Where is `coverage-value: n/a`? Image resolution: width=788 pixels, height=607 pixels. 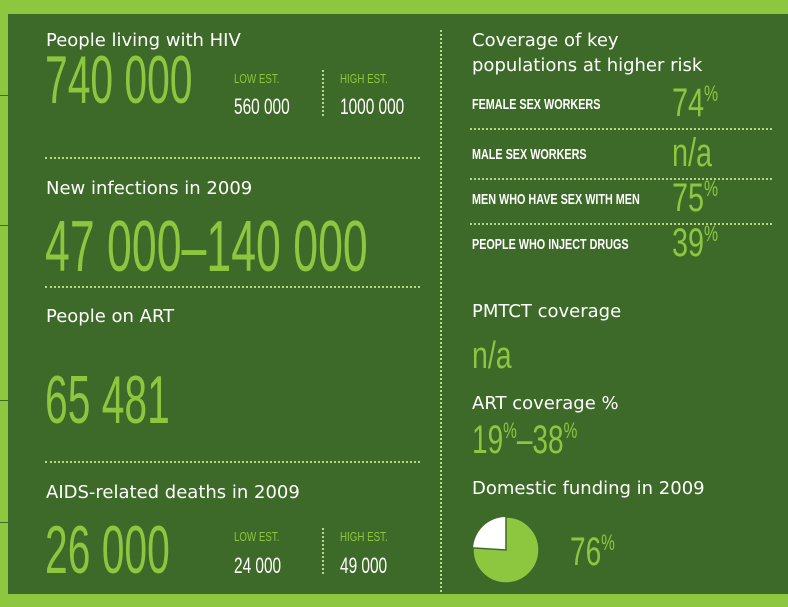 coverage-value: n/a is located at coordinates (692, 153).